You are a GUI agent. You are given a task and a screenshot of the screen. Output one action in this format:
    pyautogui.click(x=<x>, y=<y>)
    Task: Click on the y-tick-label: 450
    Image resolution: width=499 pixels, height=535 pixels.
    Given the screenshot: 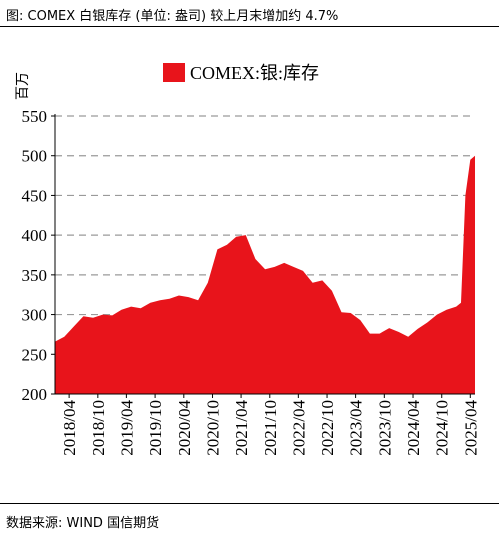 What is the action you would take?
    pyautogui.click(x=35, y=195)
    